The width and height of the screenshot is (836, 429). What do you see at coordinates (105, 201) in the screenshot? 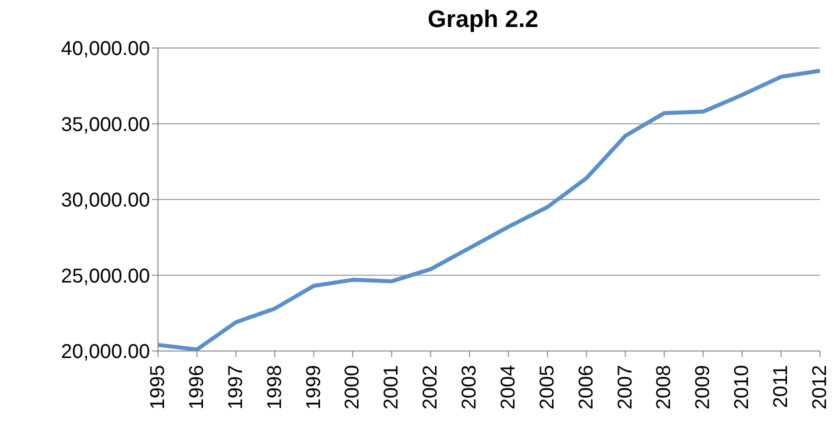
I see `y-tick-label: 30,000.00` at bounding box center [105, 201].